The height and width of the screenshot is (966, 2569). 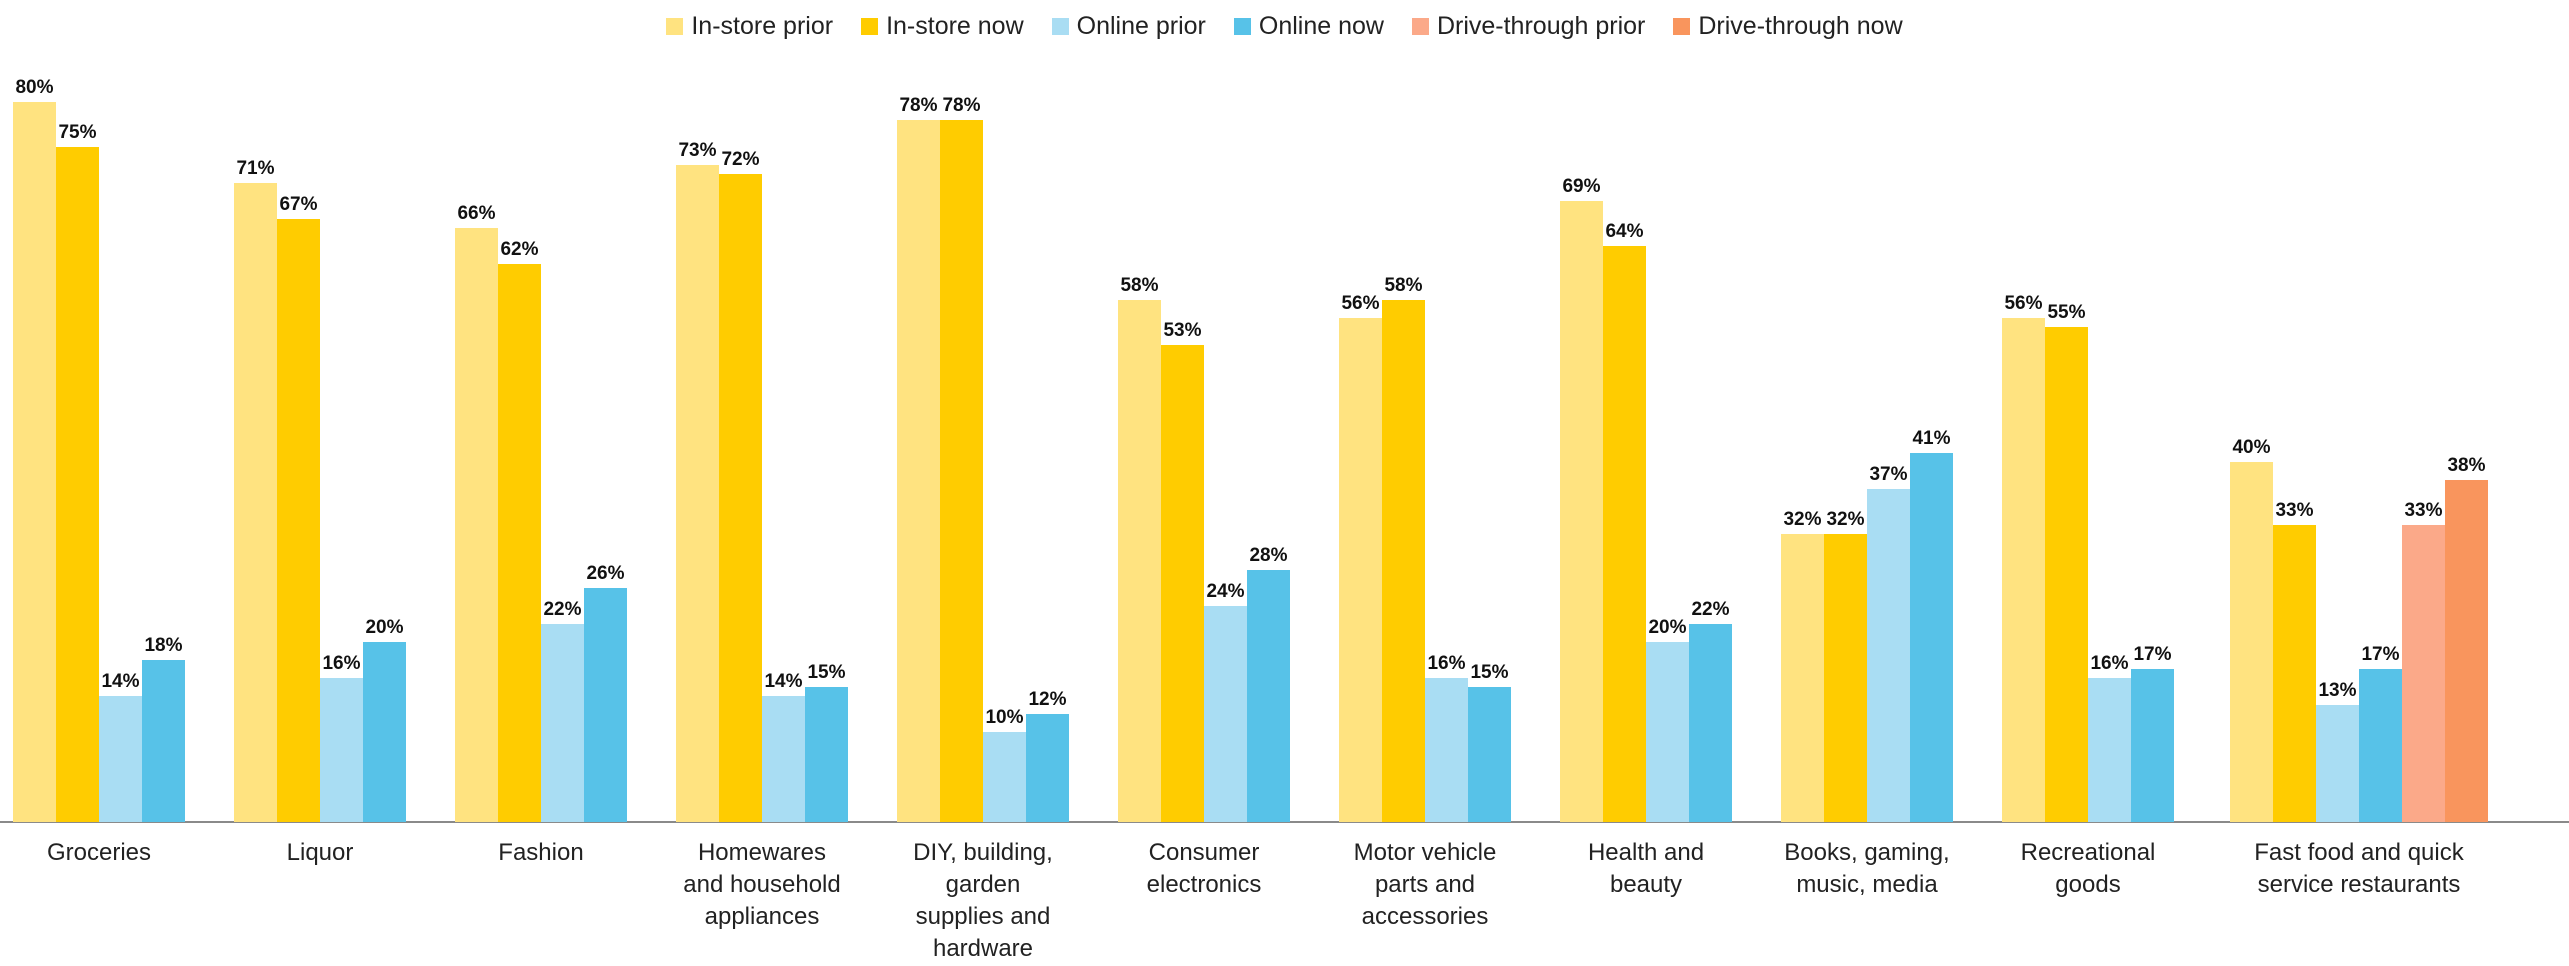 What do you see at coordinates (540, 852) in the screenshot?
I see `category-label: Fashion` at bounding box center [540, 852].